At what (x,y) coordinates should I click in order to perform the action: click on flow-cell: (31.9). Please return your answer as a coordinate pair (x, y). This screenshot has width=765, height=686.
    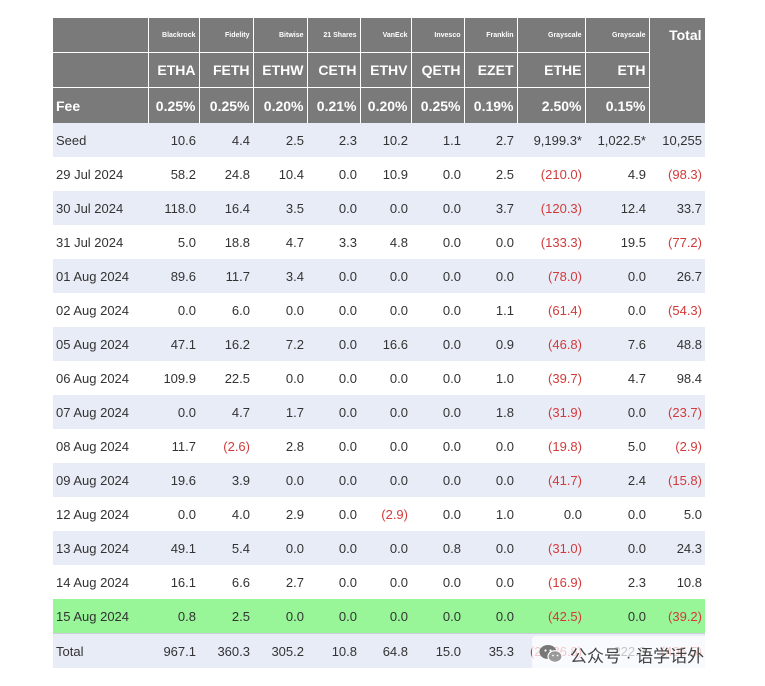
    Looking at the image, I should click on (551, 412).